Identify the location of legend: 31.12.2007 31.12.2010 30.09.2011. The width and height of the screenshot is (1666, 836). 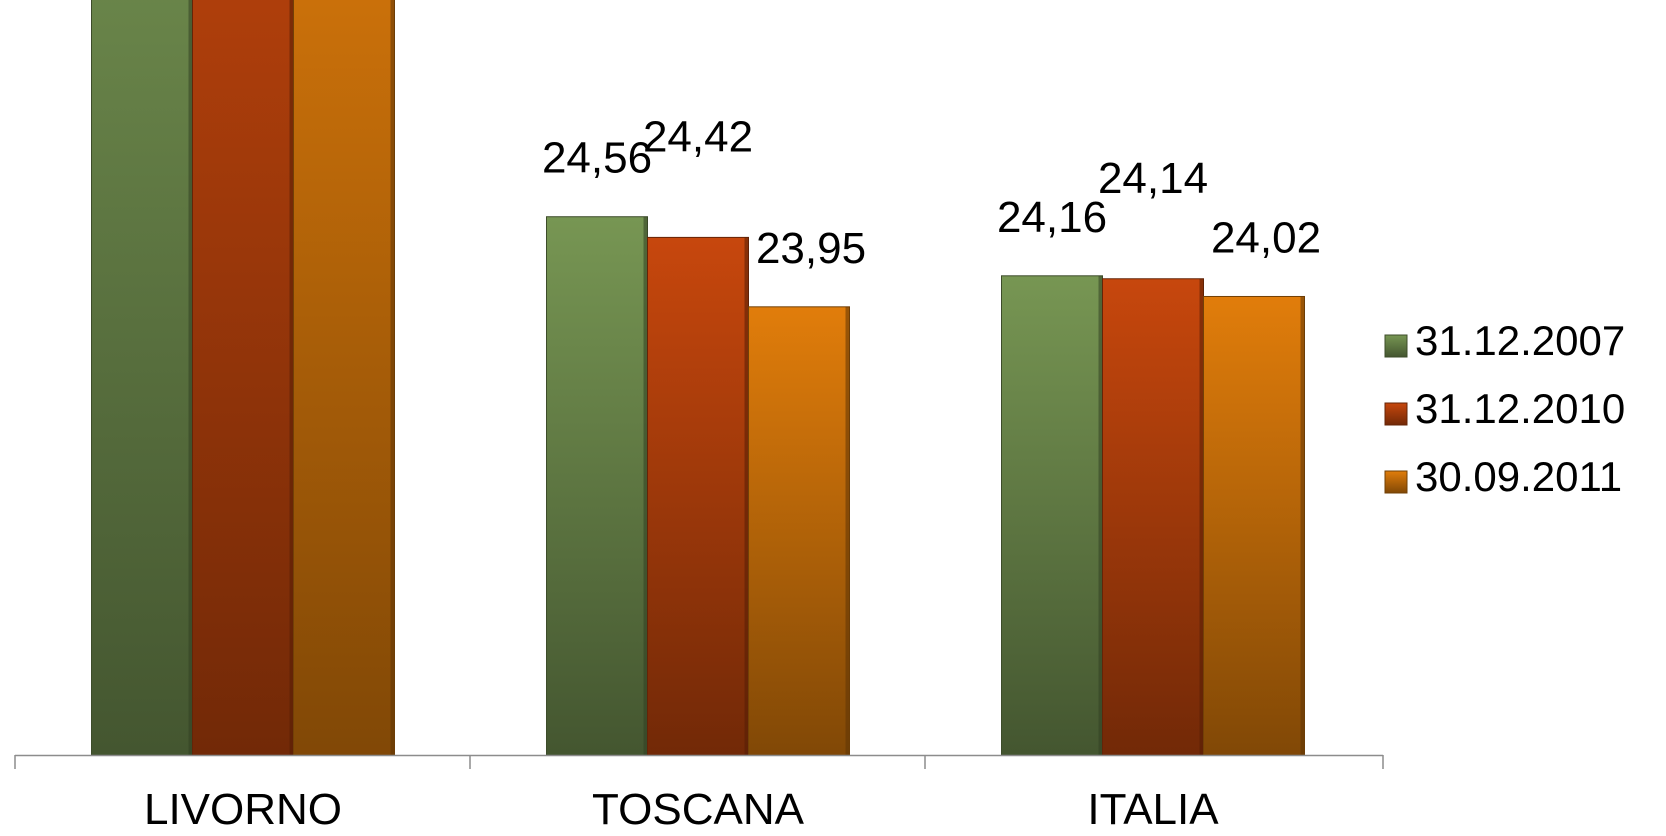
(1504, 408).